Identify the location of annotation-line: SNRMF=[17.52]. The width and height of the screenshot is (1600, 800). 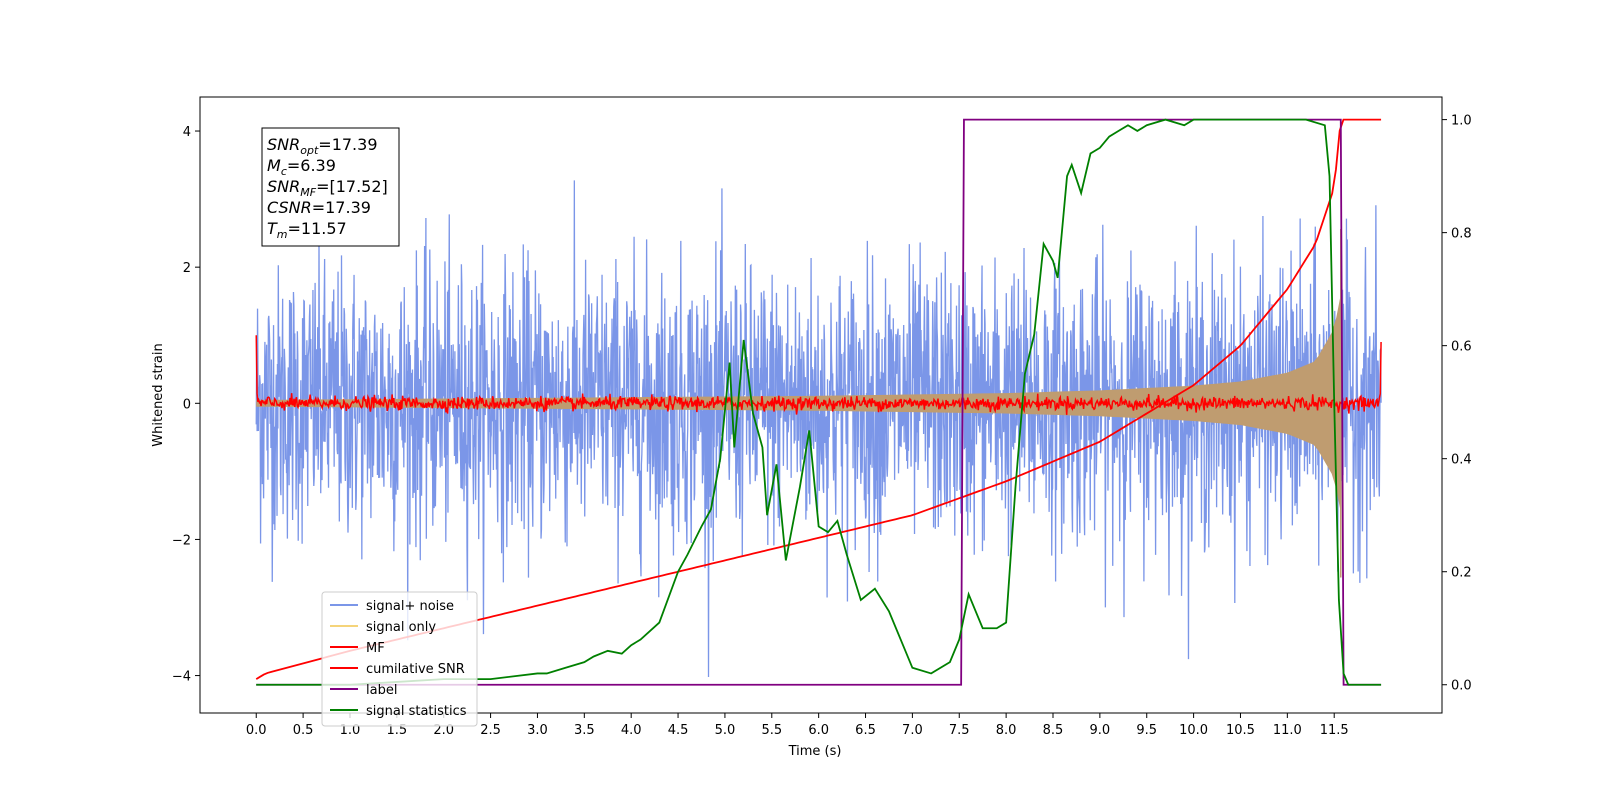
(327, 188).